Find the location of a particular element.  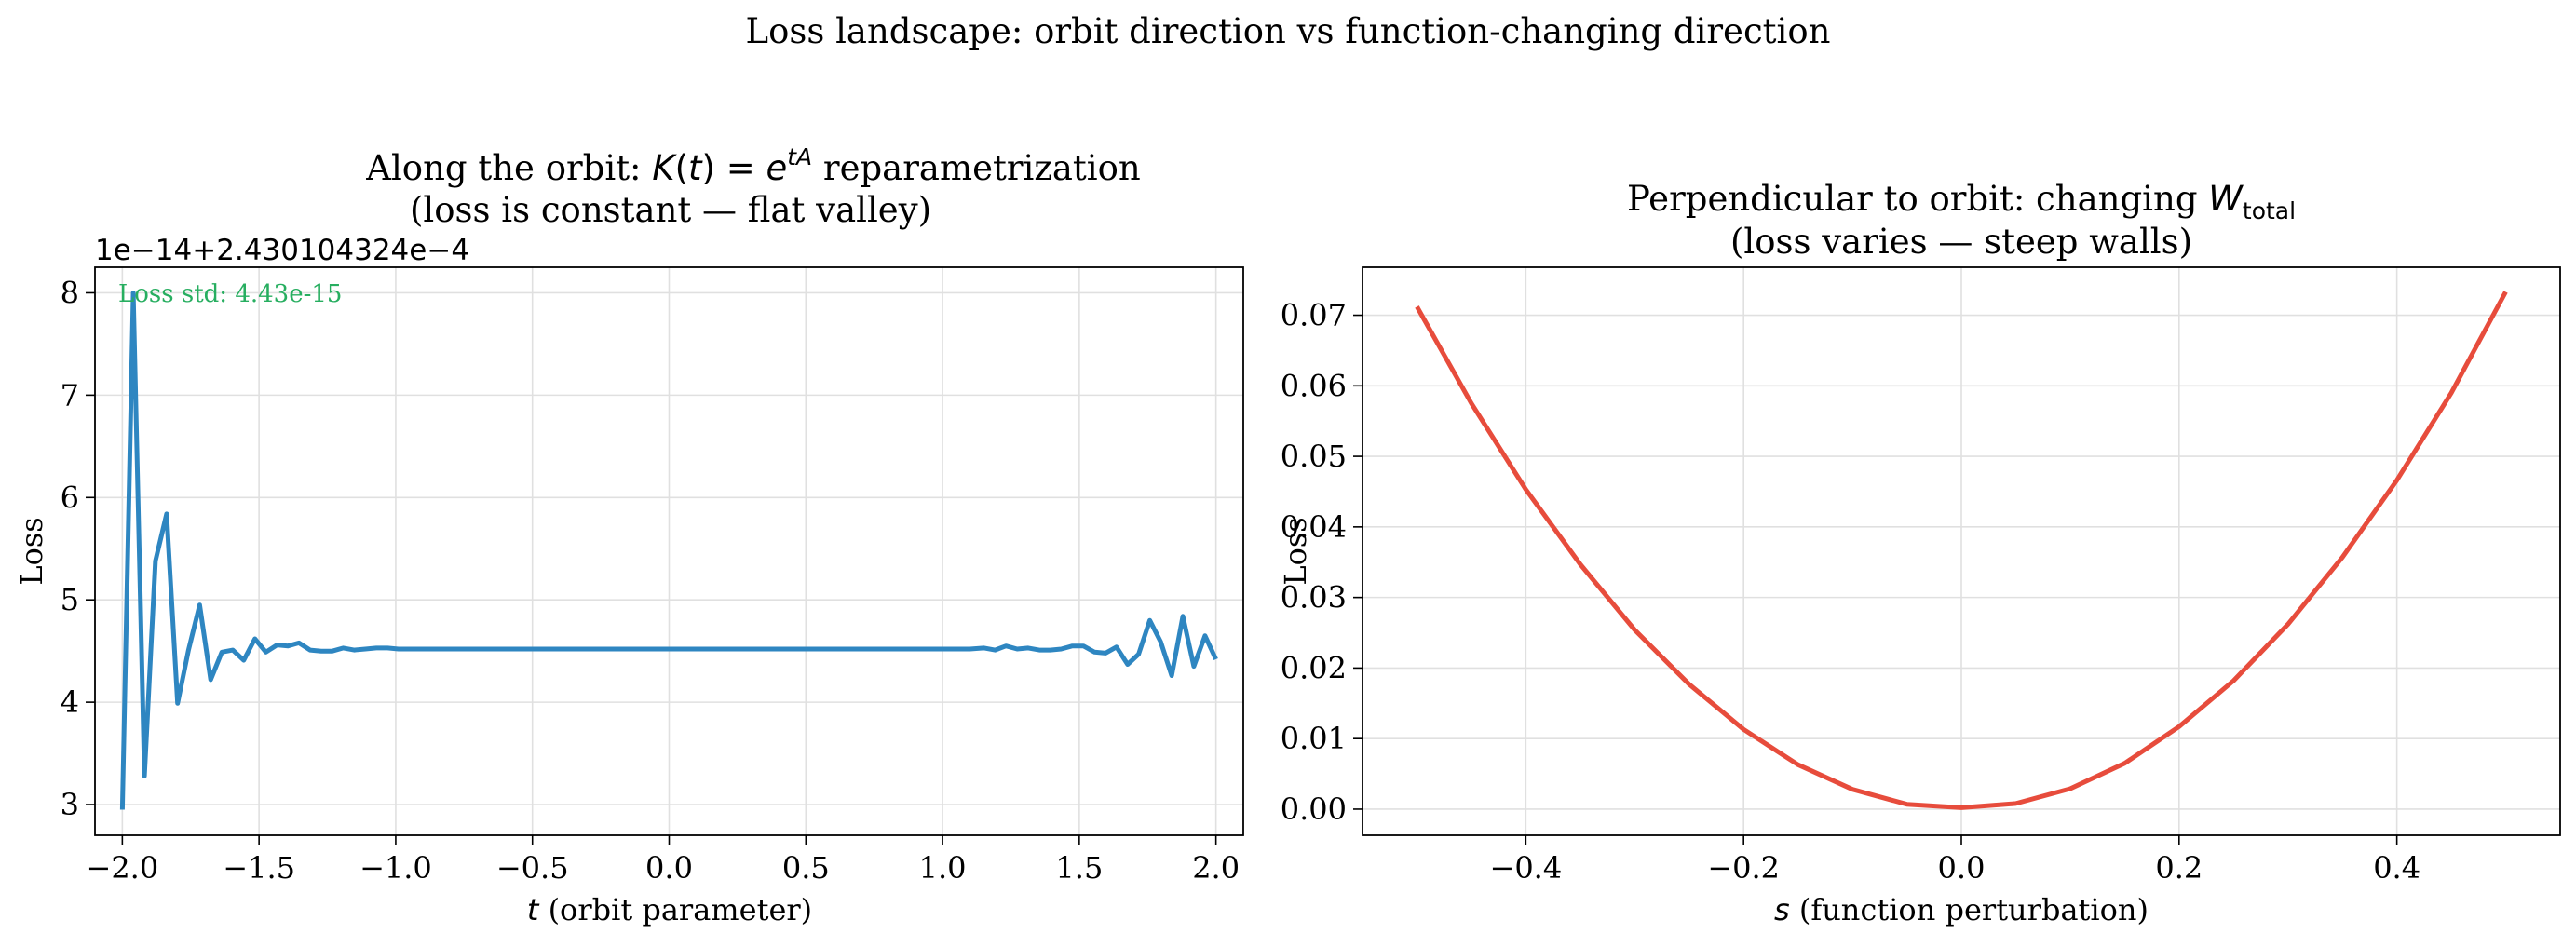

left-x-tick-label: −1.5 is located at coordinates (259, 868).